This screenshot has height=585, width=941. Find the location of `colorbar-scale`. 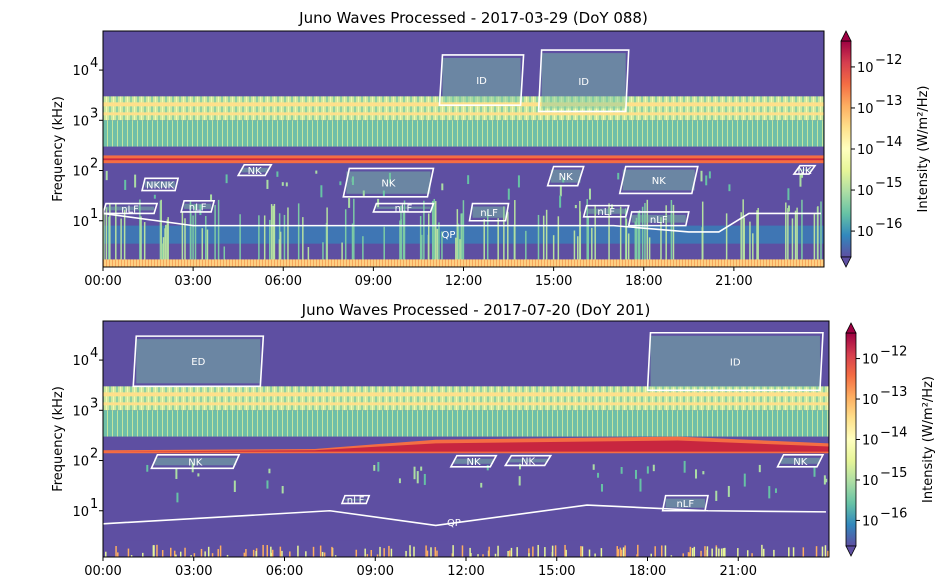

colorbar-scale is located at coordinates (851, 439).